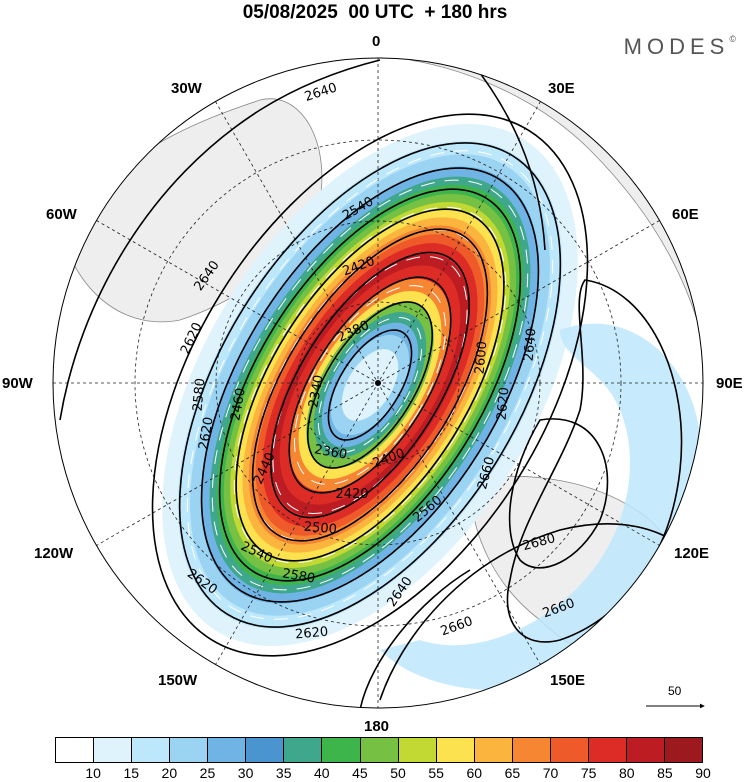  What do you see at coordinates (207, 773) in the screenshot?
I see `colorbar-tick-label: 25` at bounding box center [207, 773].